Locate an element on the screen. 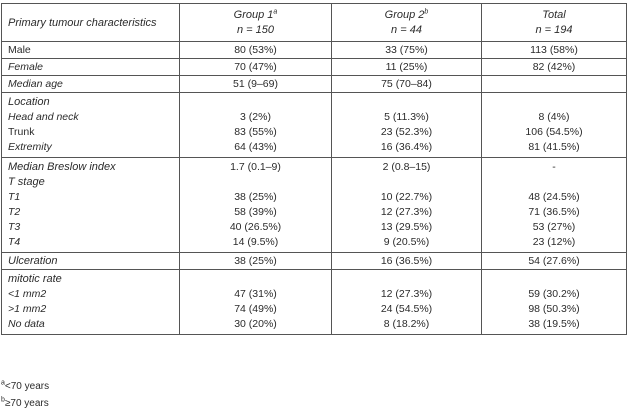 The height and width of the screenshot is (413, 630). cells-total: 8 (4%) 106 (54.5%) 81 (41.5%) is located at coordinates (554, 125).